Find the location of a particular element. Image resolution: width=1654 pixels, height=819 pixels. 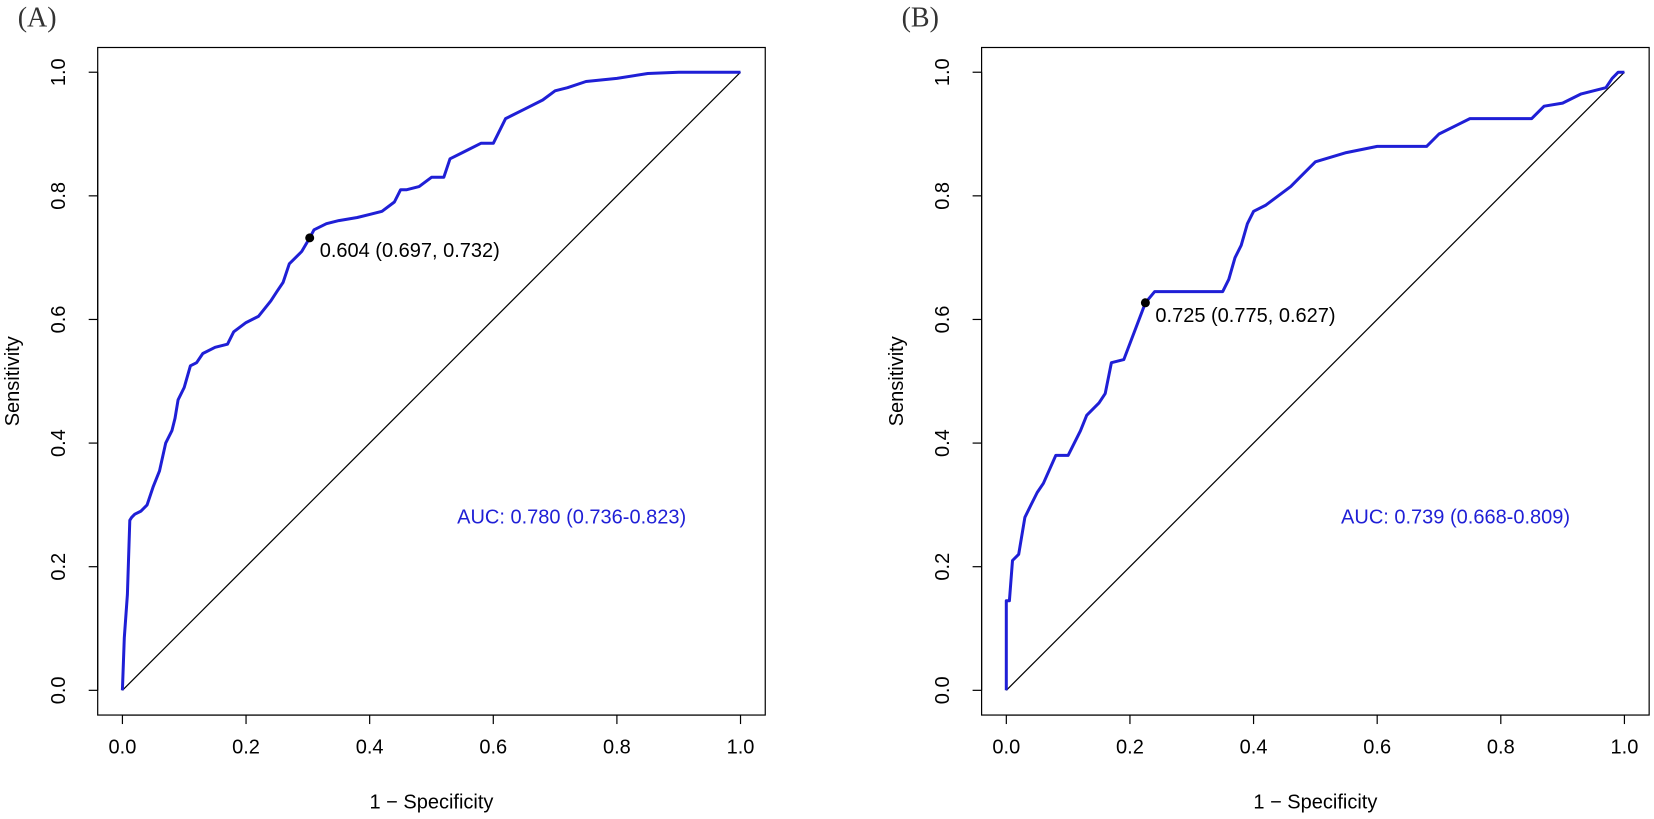

panel-label: (A) is located at coordinates (37, 17).